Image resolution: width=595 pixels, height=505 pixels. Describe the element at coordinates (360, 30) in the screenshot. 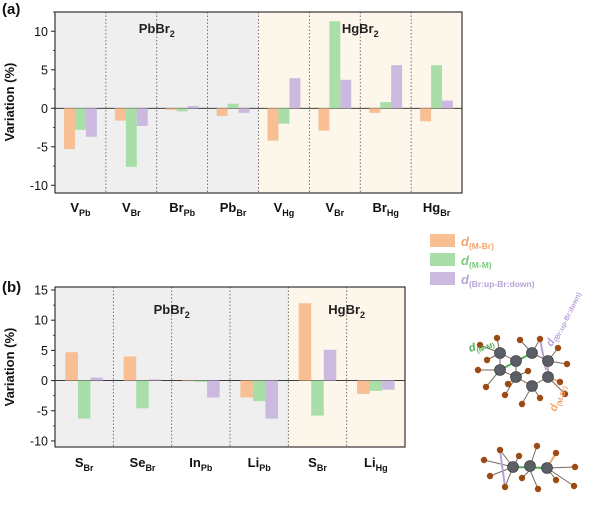

I see `group-title: HgBr2` at that location.